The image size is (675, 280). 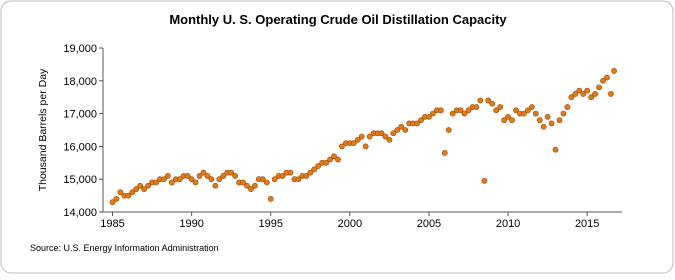 I want to click on y-tick-label: 17,000, so click(x=80, y=115).